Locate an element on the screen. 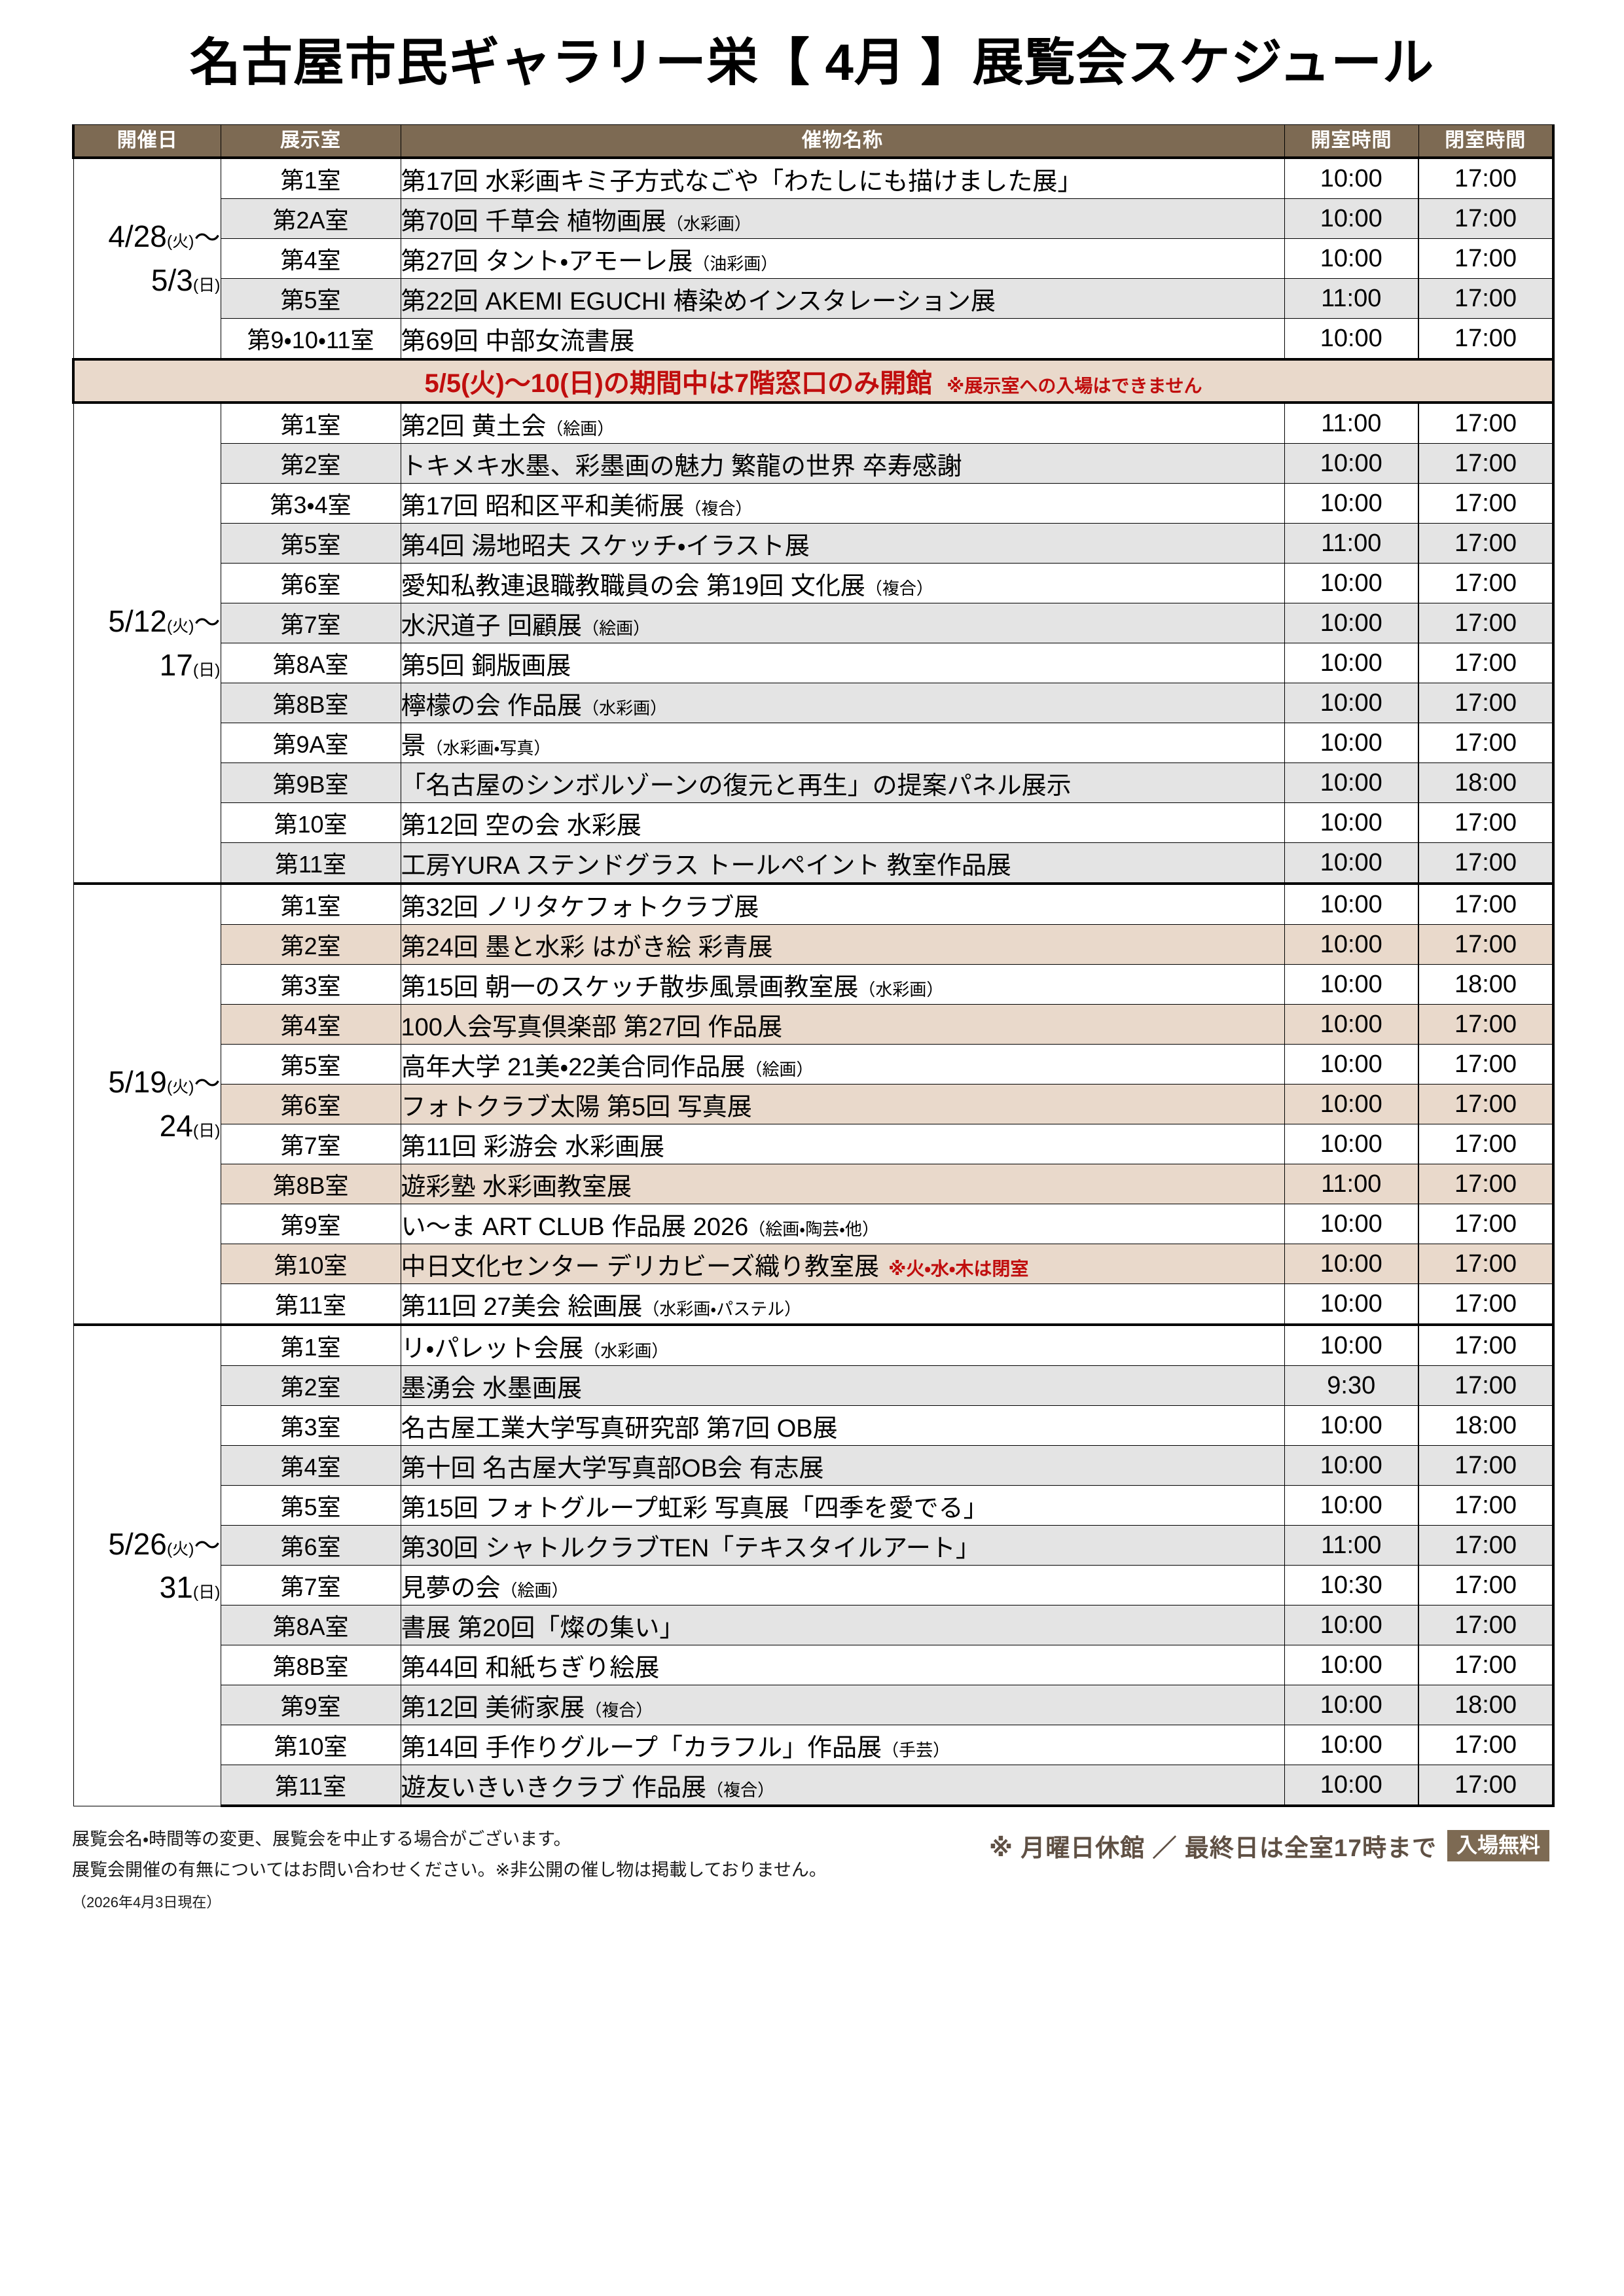 The width and height of the screenshot is (1624, 2296). event-genre: （水彩画） is located at coordinates (708, 223).